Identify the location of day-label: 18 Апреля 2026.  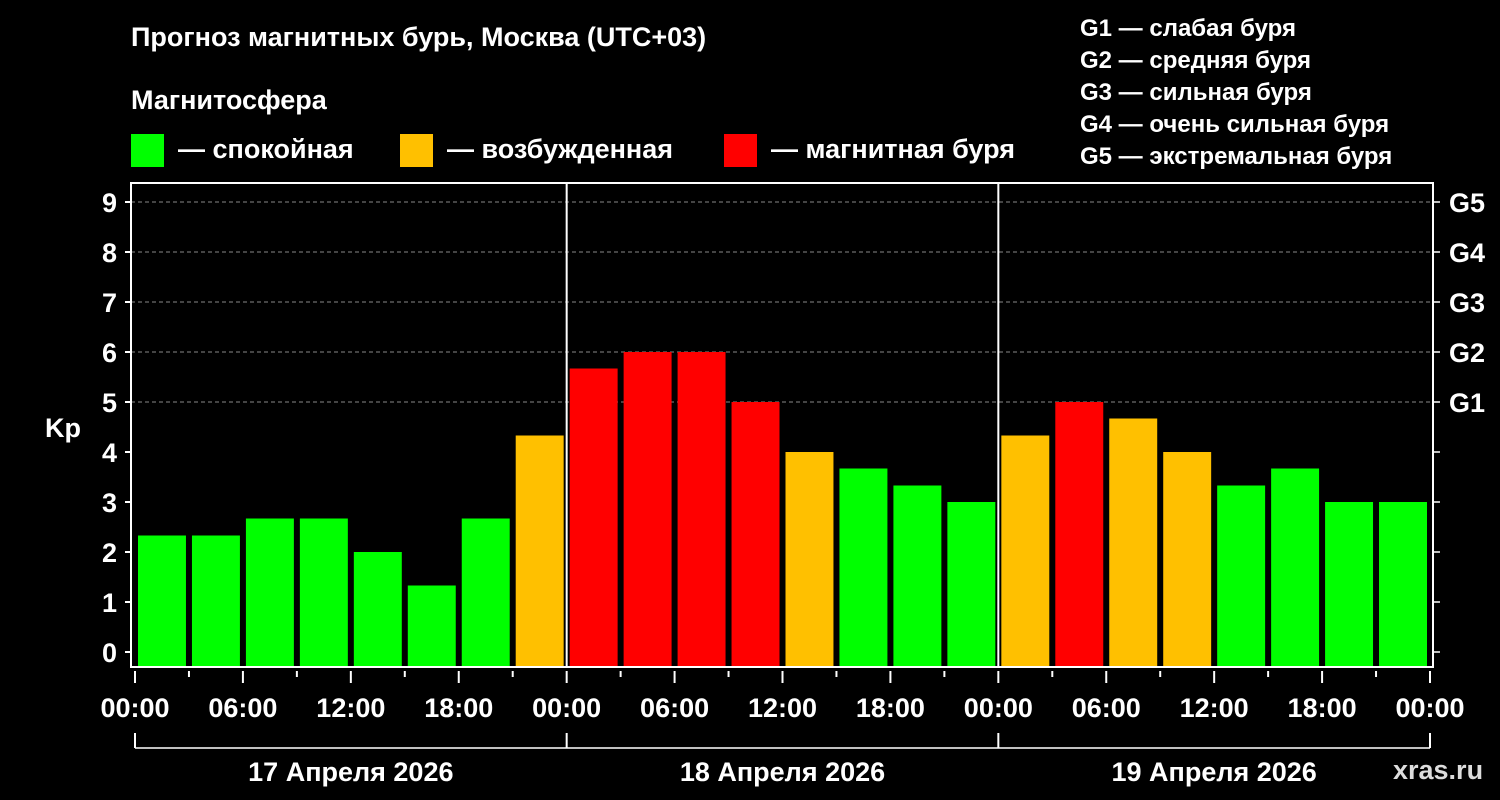
(782, 772).